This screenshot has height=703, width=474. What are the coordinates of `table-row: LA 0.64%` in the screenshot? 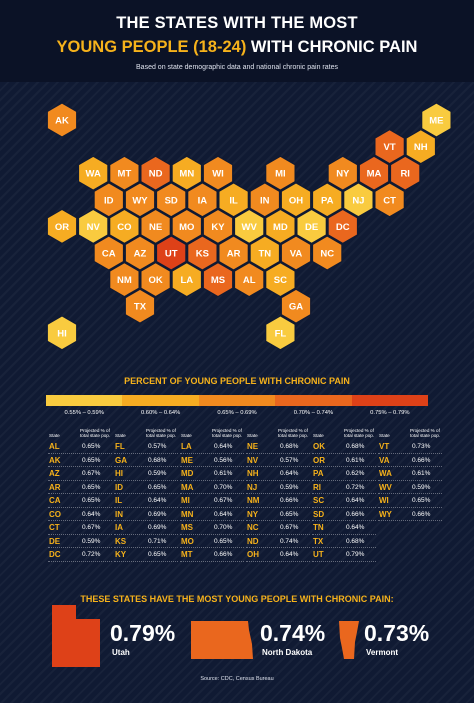 It's located at (212, 447).